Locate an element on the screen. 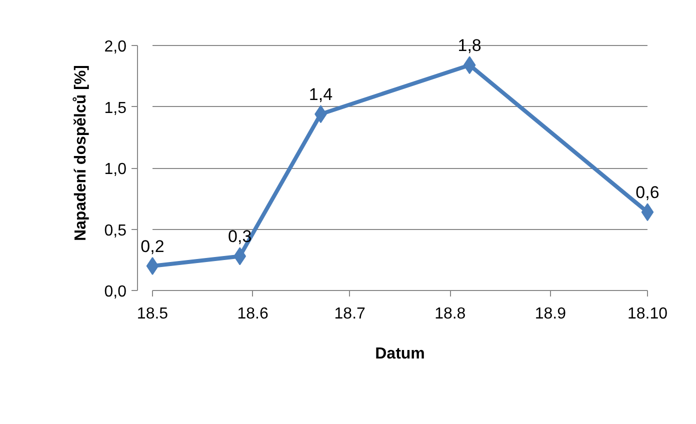 Image resolution: width=696 pixels, height=424 pixels. y-tick-label: 2,0 is located at coordinates (115, 47).